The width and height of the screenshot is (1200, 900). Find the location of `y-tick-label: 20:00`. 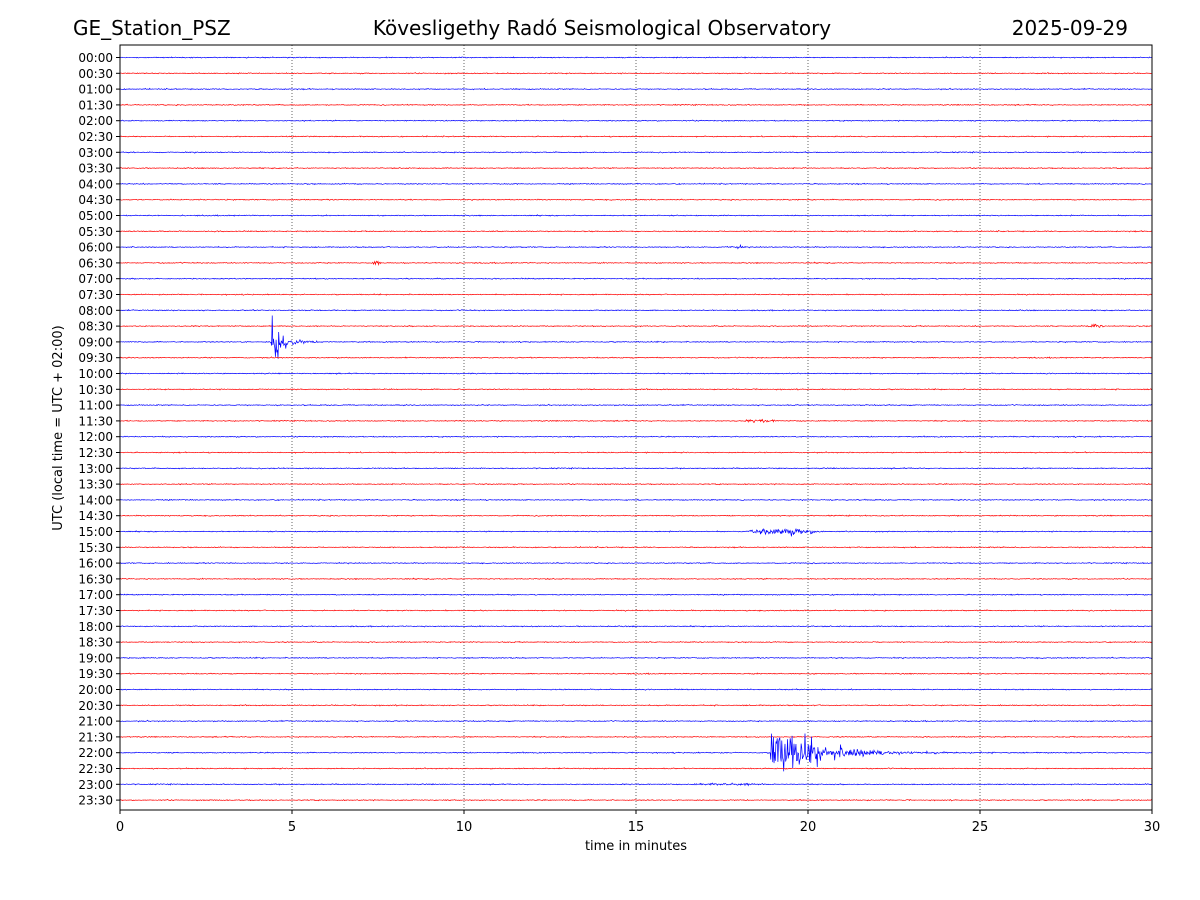

y-tick-label: 20:00 is located at coordinates (95, 690).